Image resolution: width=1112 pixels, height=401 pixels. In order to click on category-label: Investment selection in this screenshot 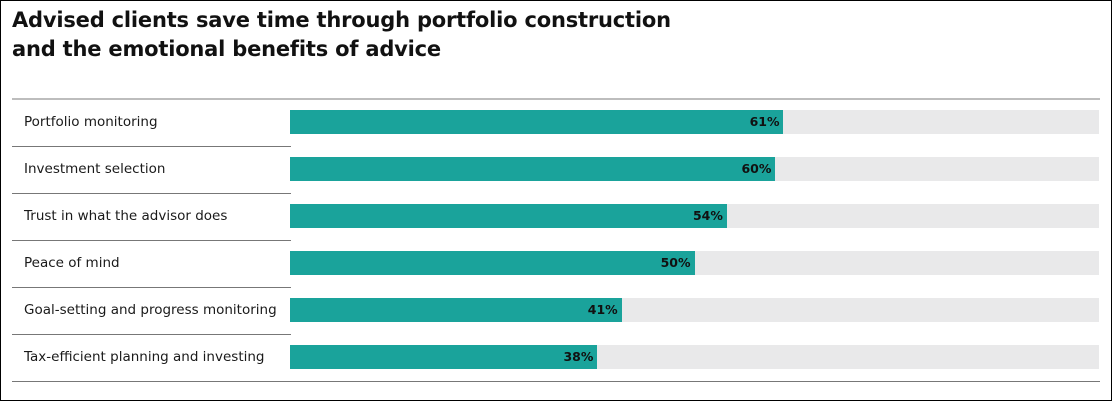, I will do `click(95, 169)`.